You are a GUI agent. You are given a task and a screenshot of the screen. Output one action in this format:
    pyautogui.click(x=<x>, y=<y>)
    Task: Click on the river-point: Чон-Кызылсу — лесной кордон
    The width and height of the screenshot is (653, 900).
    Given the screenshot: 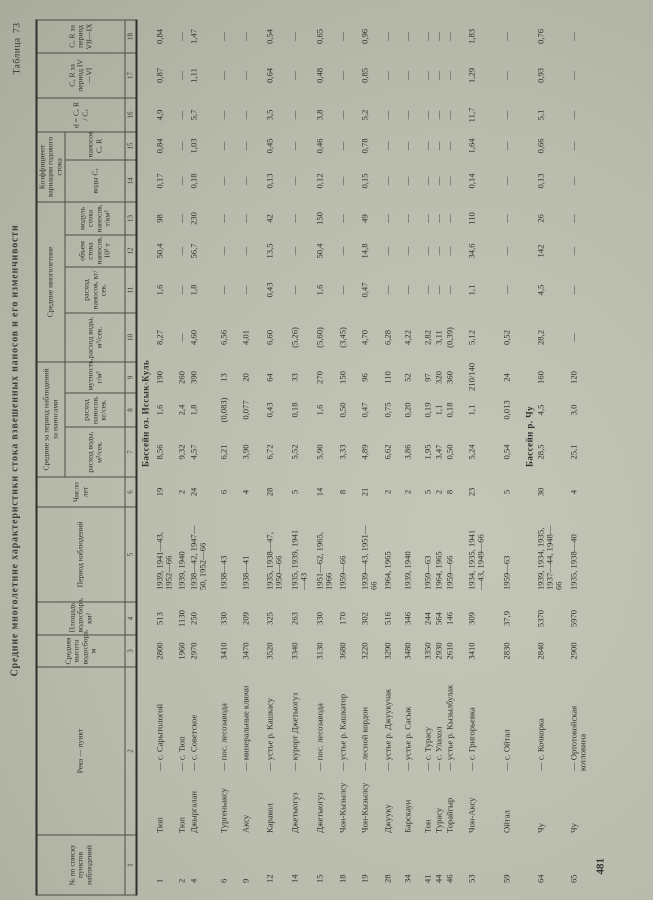 What is the action you would take?
    pyautogui.click(x=370, y=751)
    